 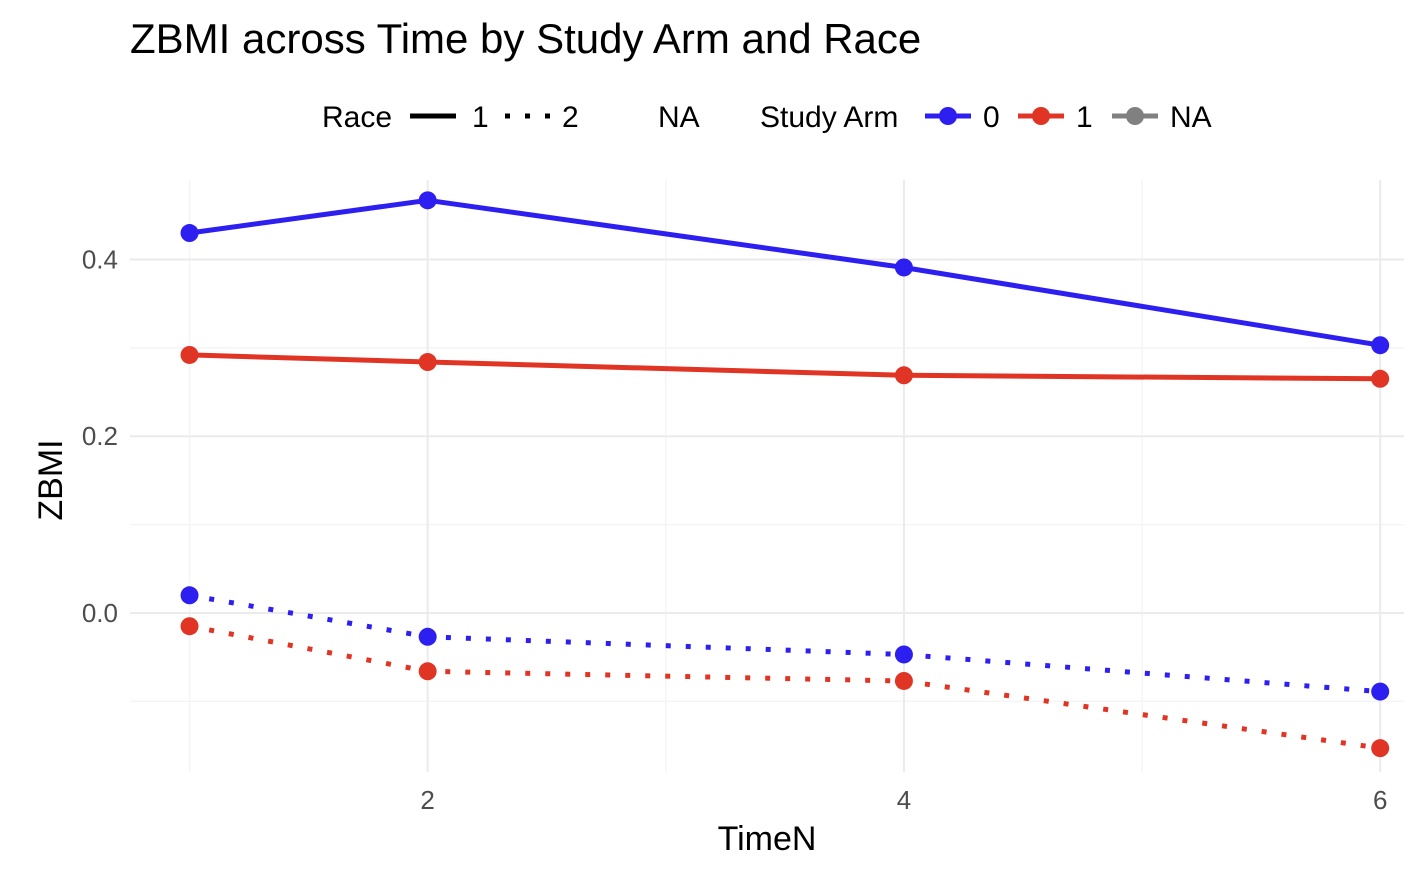 What do you see at coordinates (829, 117) in the screenshot?
I see `legend-arm-title: Study Arm` at bounding box center [829, 117].